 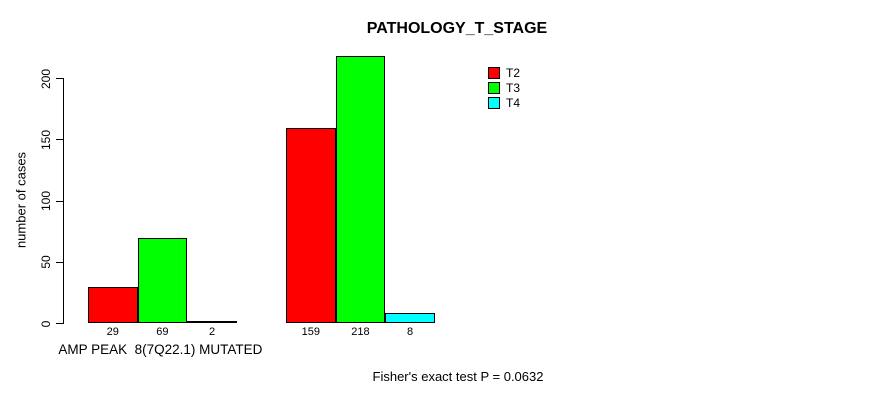 What do you see at coordinates (311, 225) in the screenshot?
I see `bar-t2-group2` at bounding box center [311, 225].